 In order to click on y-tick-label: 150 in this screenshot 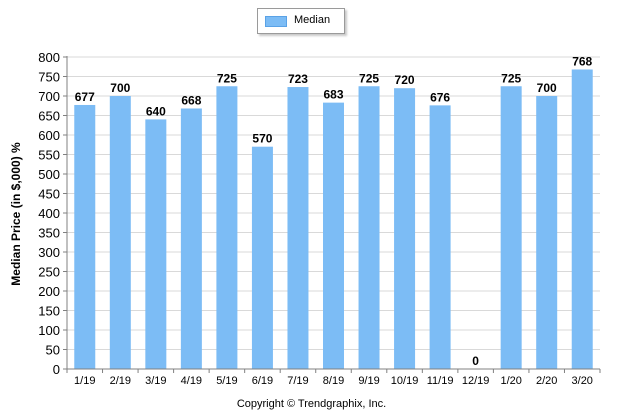, I will do `click(49, 311)`.